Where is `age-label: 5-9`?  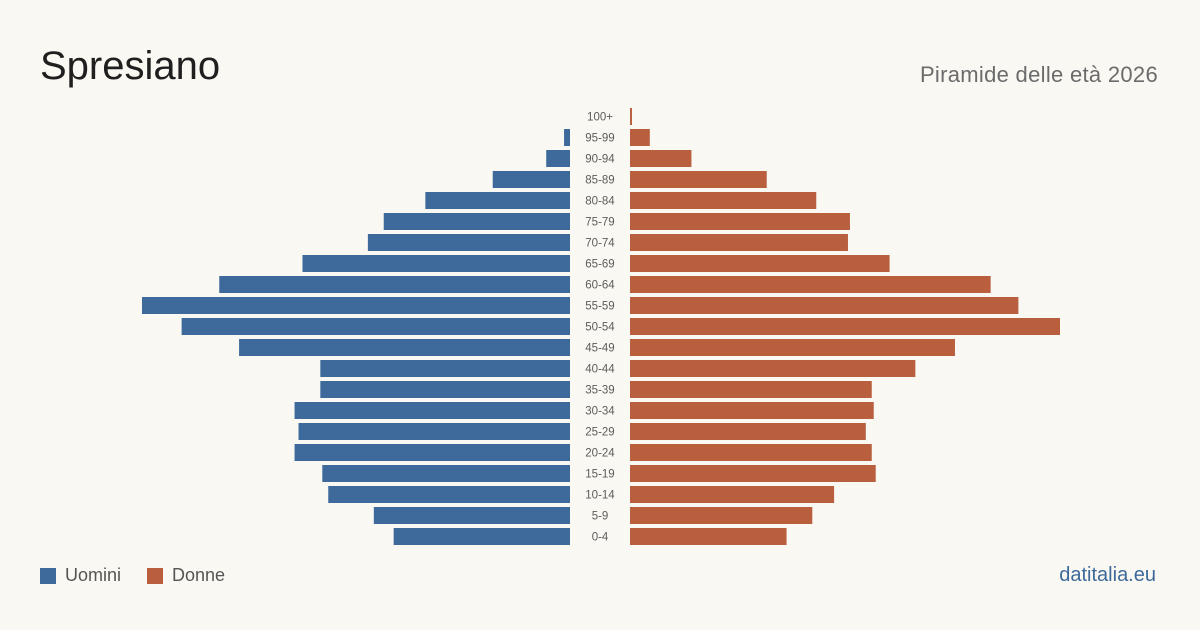 age-label: 5-9 is located at coordinates (600, 517).